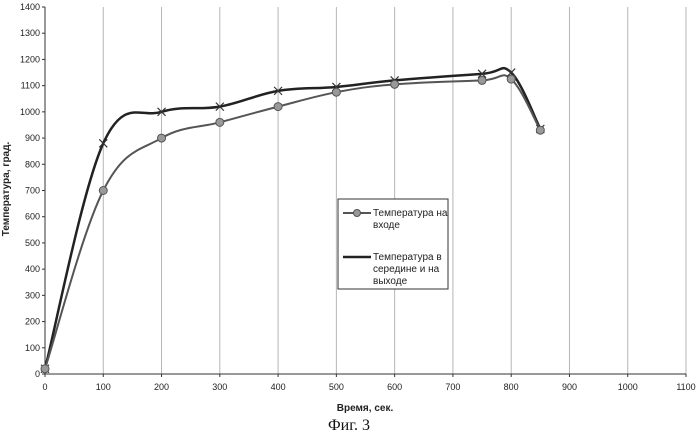 Image resolution: width=699 pixels, height=434 pixels. What do you see at coordinates (219, 387) in the screenshot?
I see `x-tick-label: 300` at bounding box center [219, 387].